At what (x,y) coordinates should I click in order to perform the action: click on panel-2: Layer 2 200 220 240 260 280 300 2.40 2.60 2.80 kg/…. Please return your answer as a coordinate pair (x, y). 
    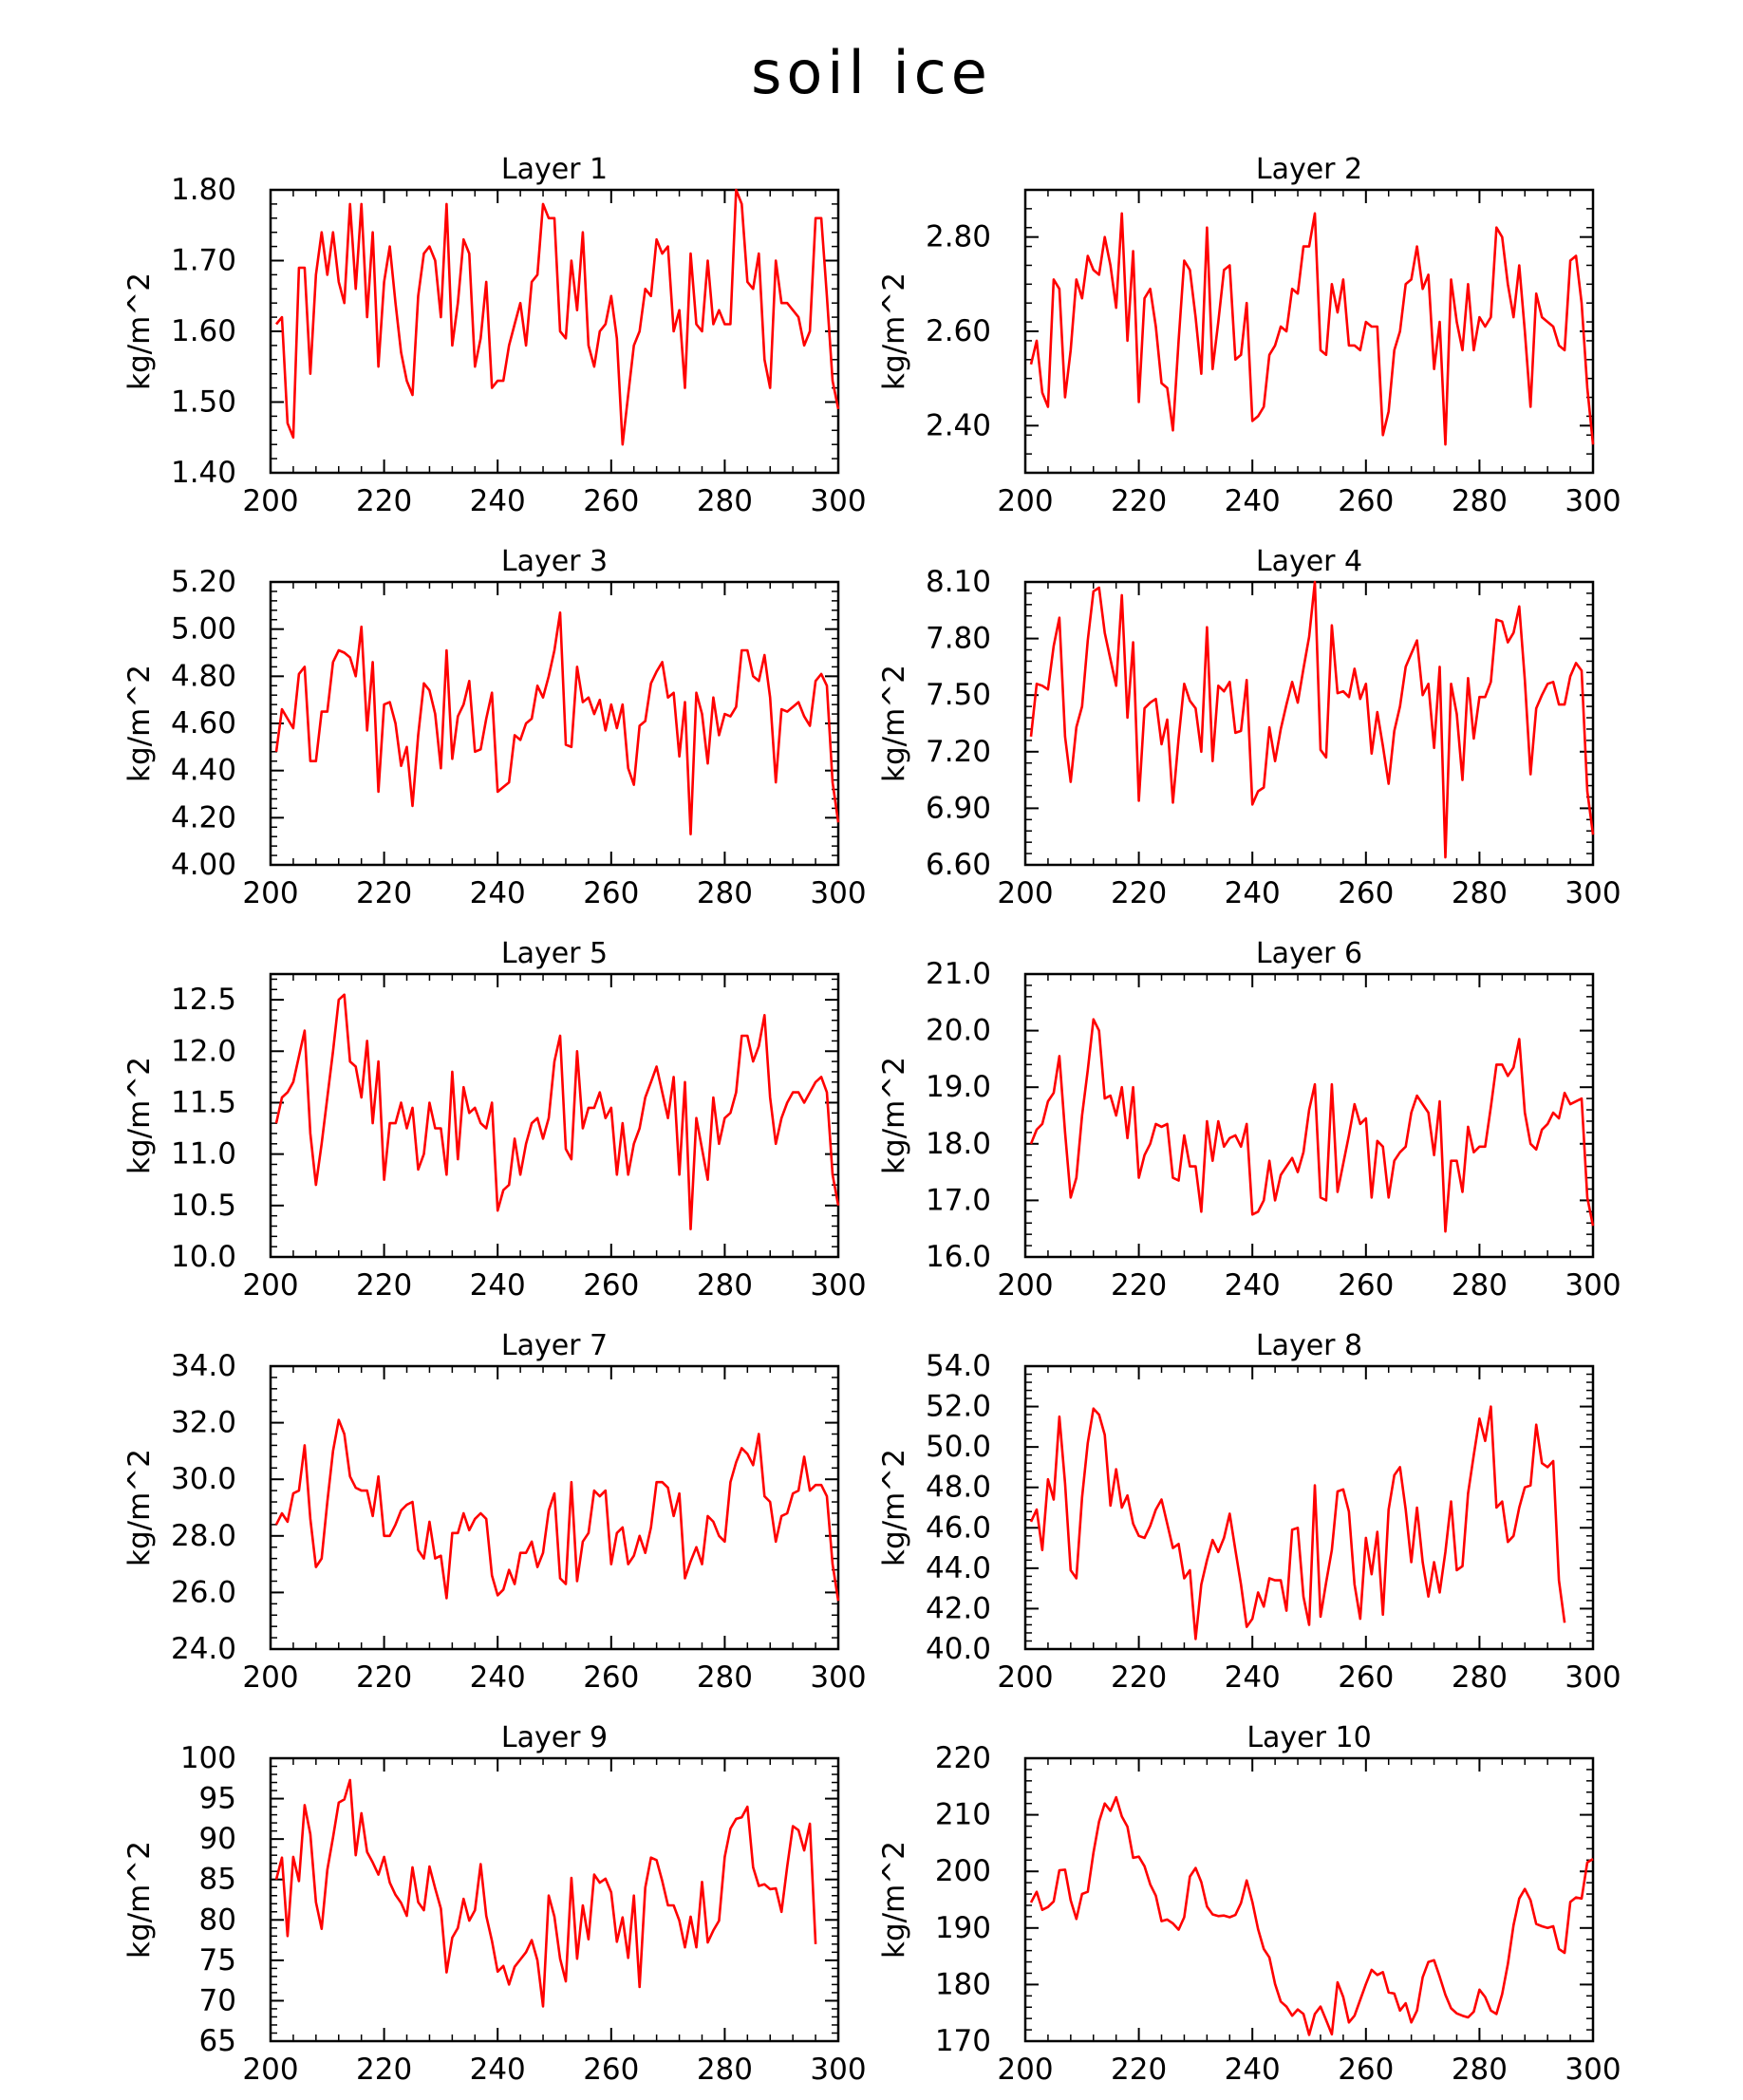
    Looking at the image, I should click on (1249, 335).